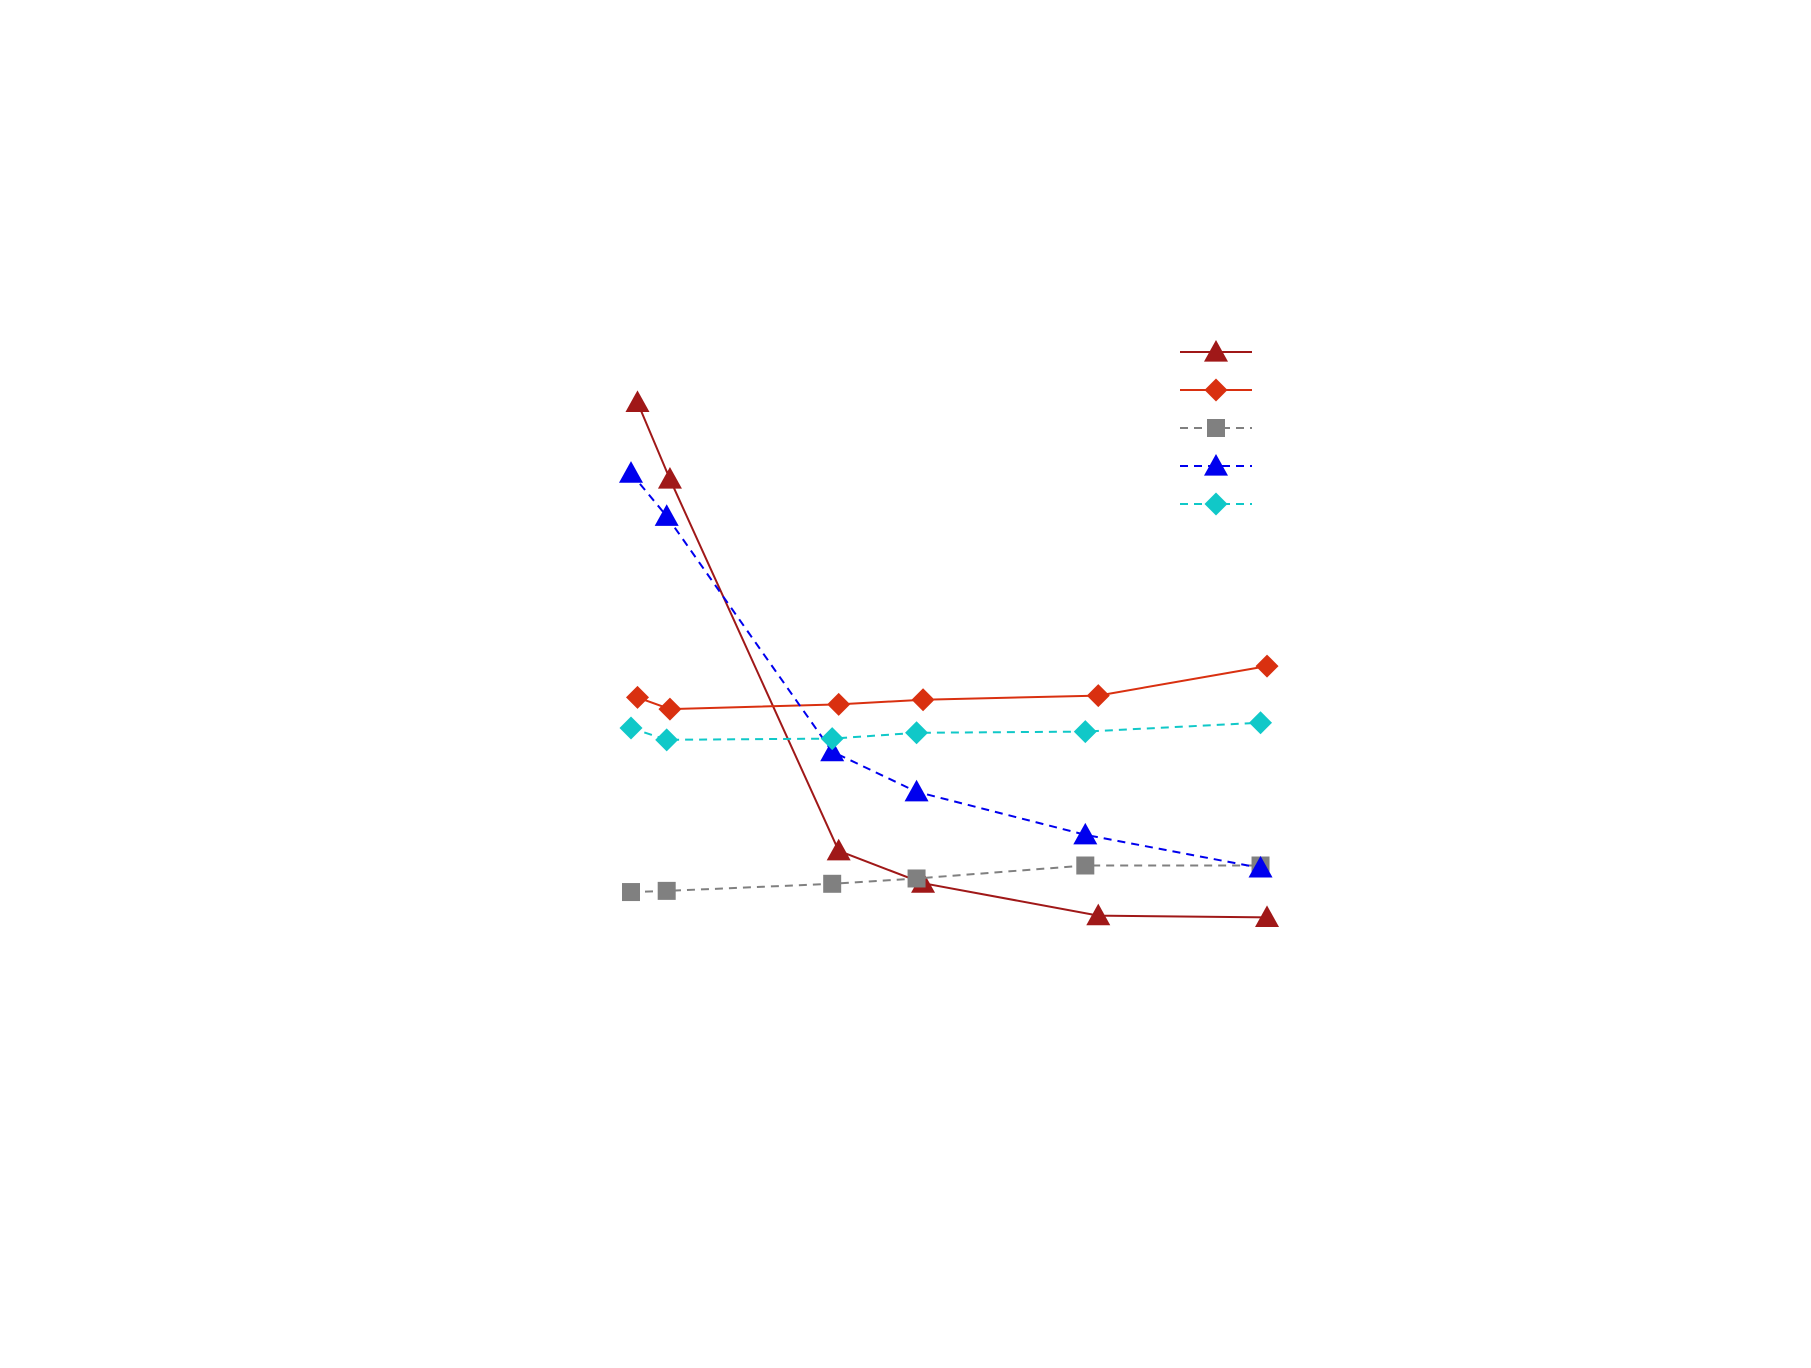 The image size is (1811, 1368). I want to click on legend, so click(1216, 428).